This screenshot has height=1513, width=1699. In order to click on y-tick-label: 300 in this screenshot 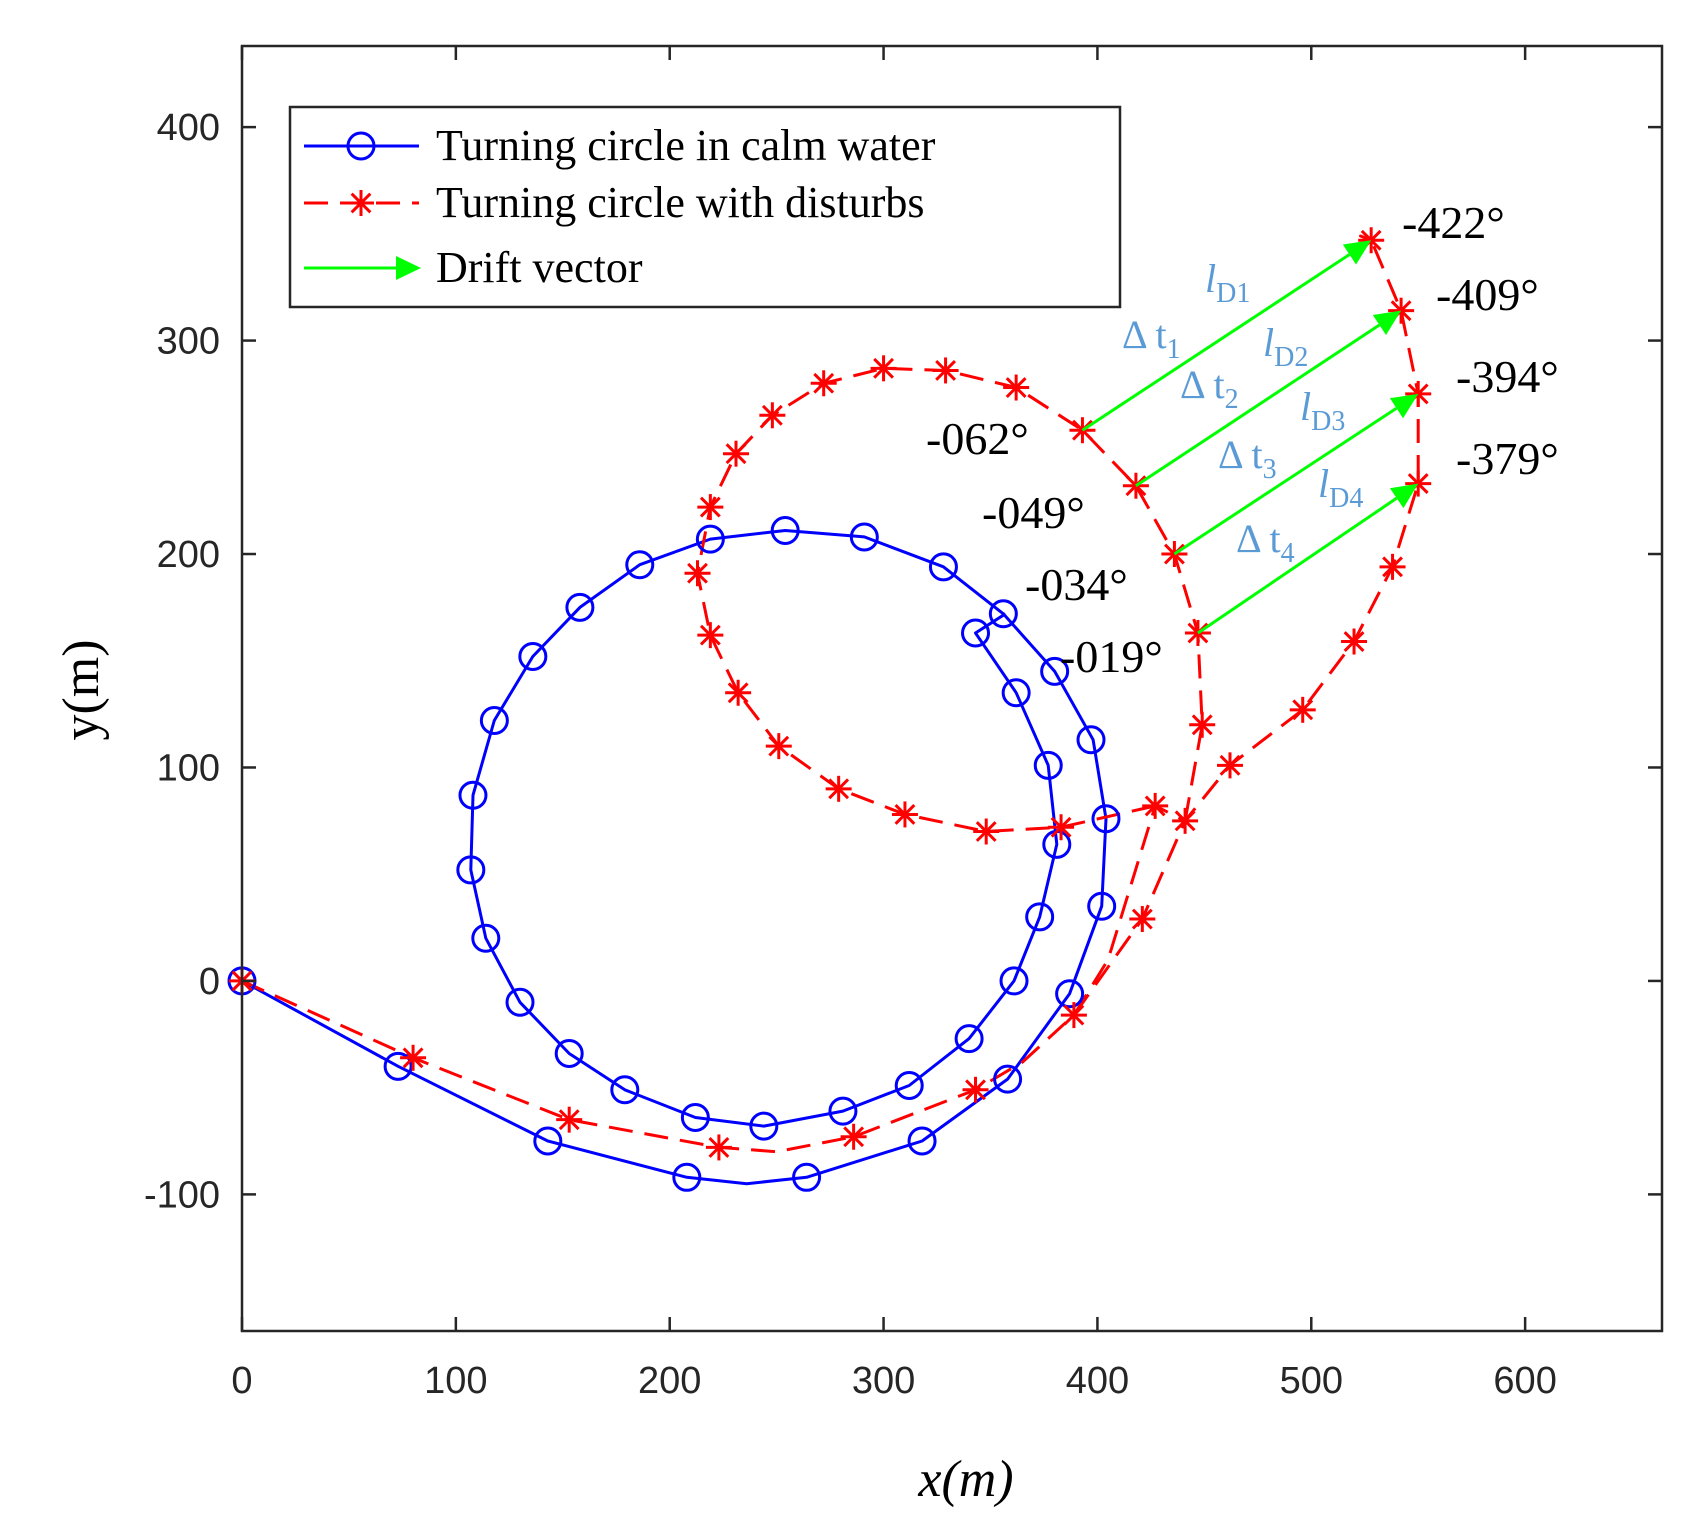, I will do `click(188, 342)`.